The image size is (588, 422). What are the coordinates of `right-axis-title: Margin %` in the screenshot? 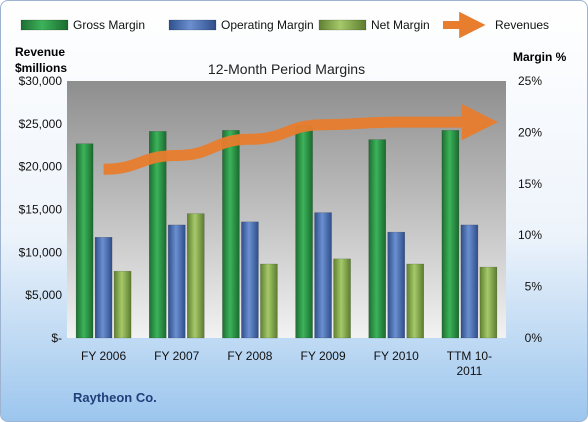 It's located at (540, 57).